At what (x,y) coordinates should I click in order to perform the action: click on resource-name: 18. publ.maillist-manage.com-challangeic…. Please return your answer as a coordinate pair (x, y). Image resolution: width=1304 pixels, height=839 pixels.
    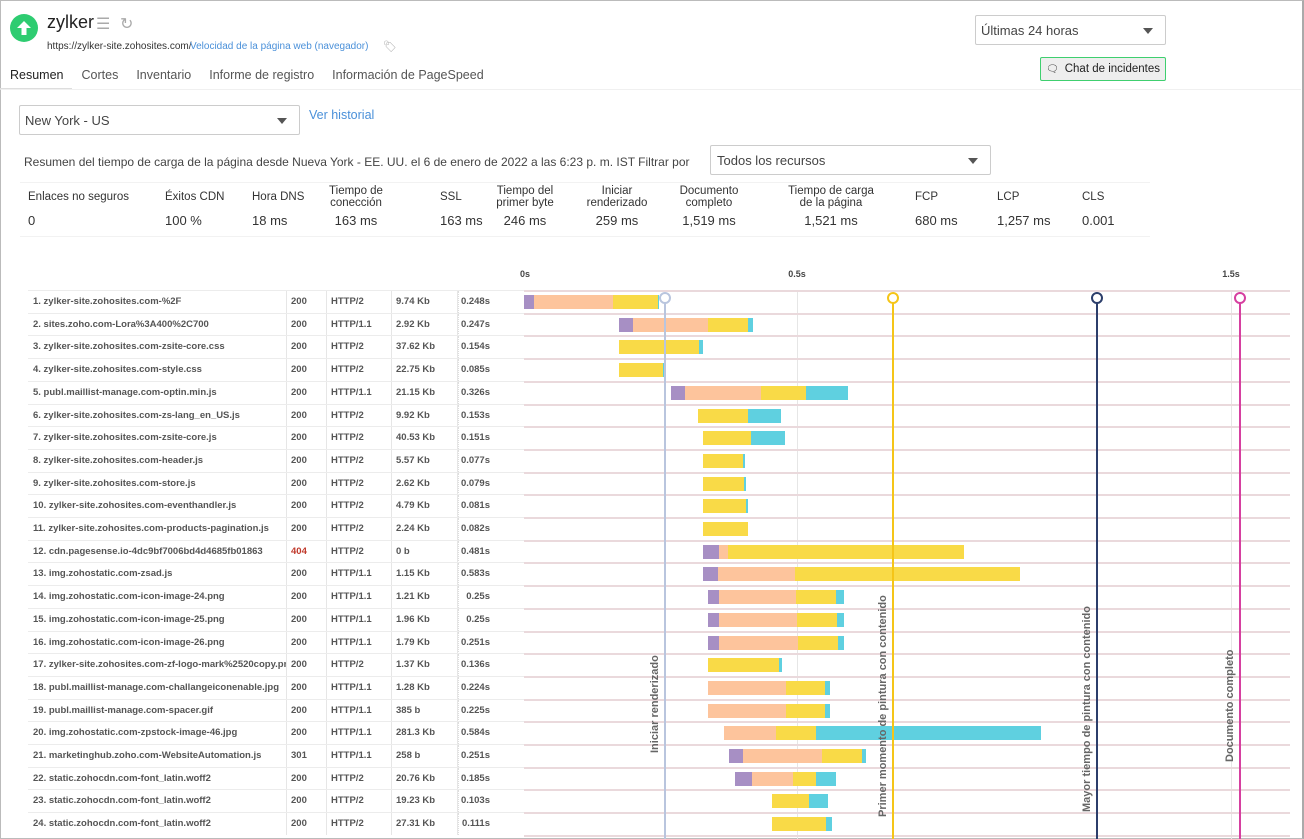
    Looking at the image, I should click on (160, 687).